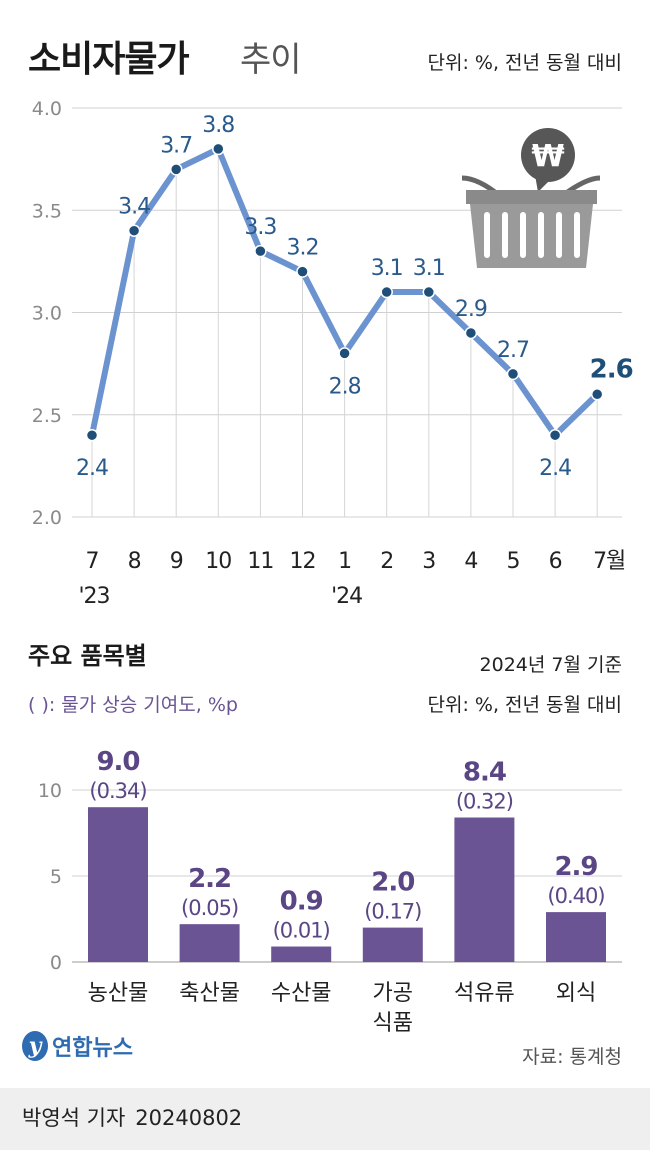  Describe the element at coordinates (132, 1117) in the screenshot. I see `byline: 박영석 기자 20240802` at that location.